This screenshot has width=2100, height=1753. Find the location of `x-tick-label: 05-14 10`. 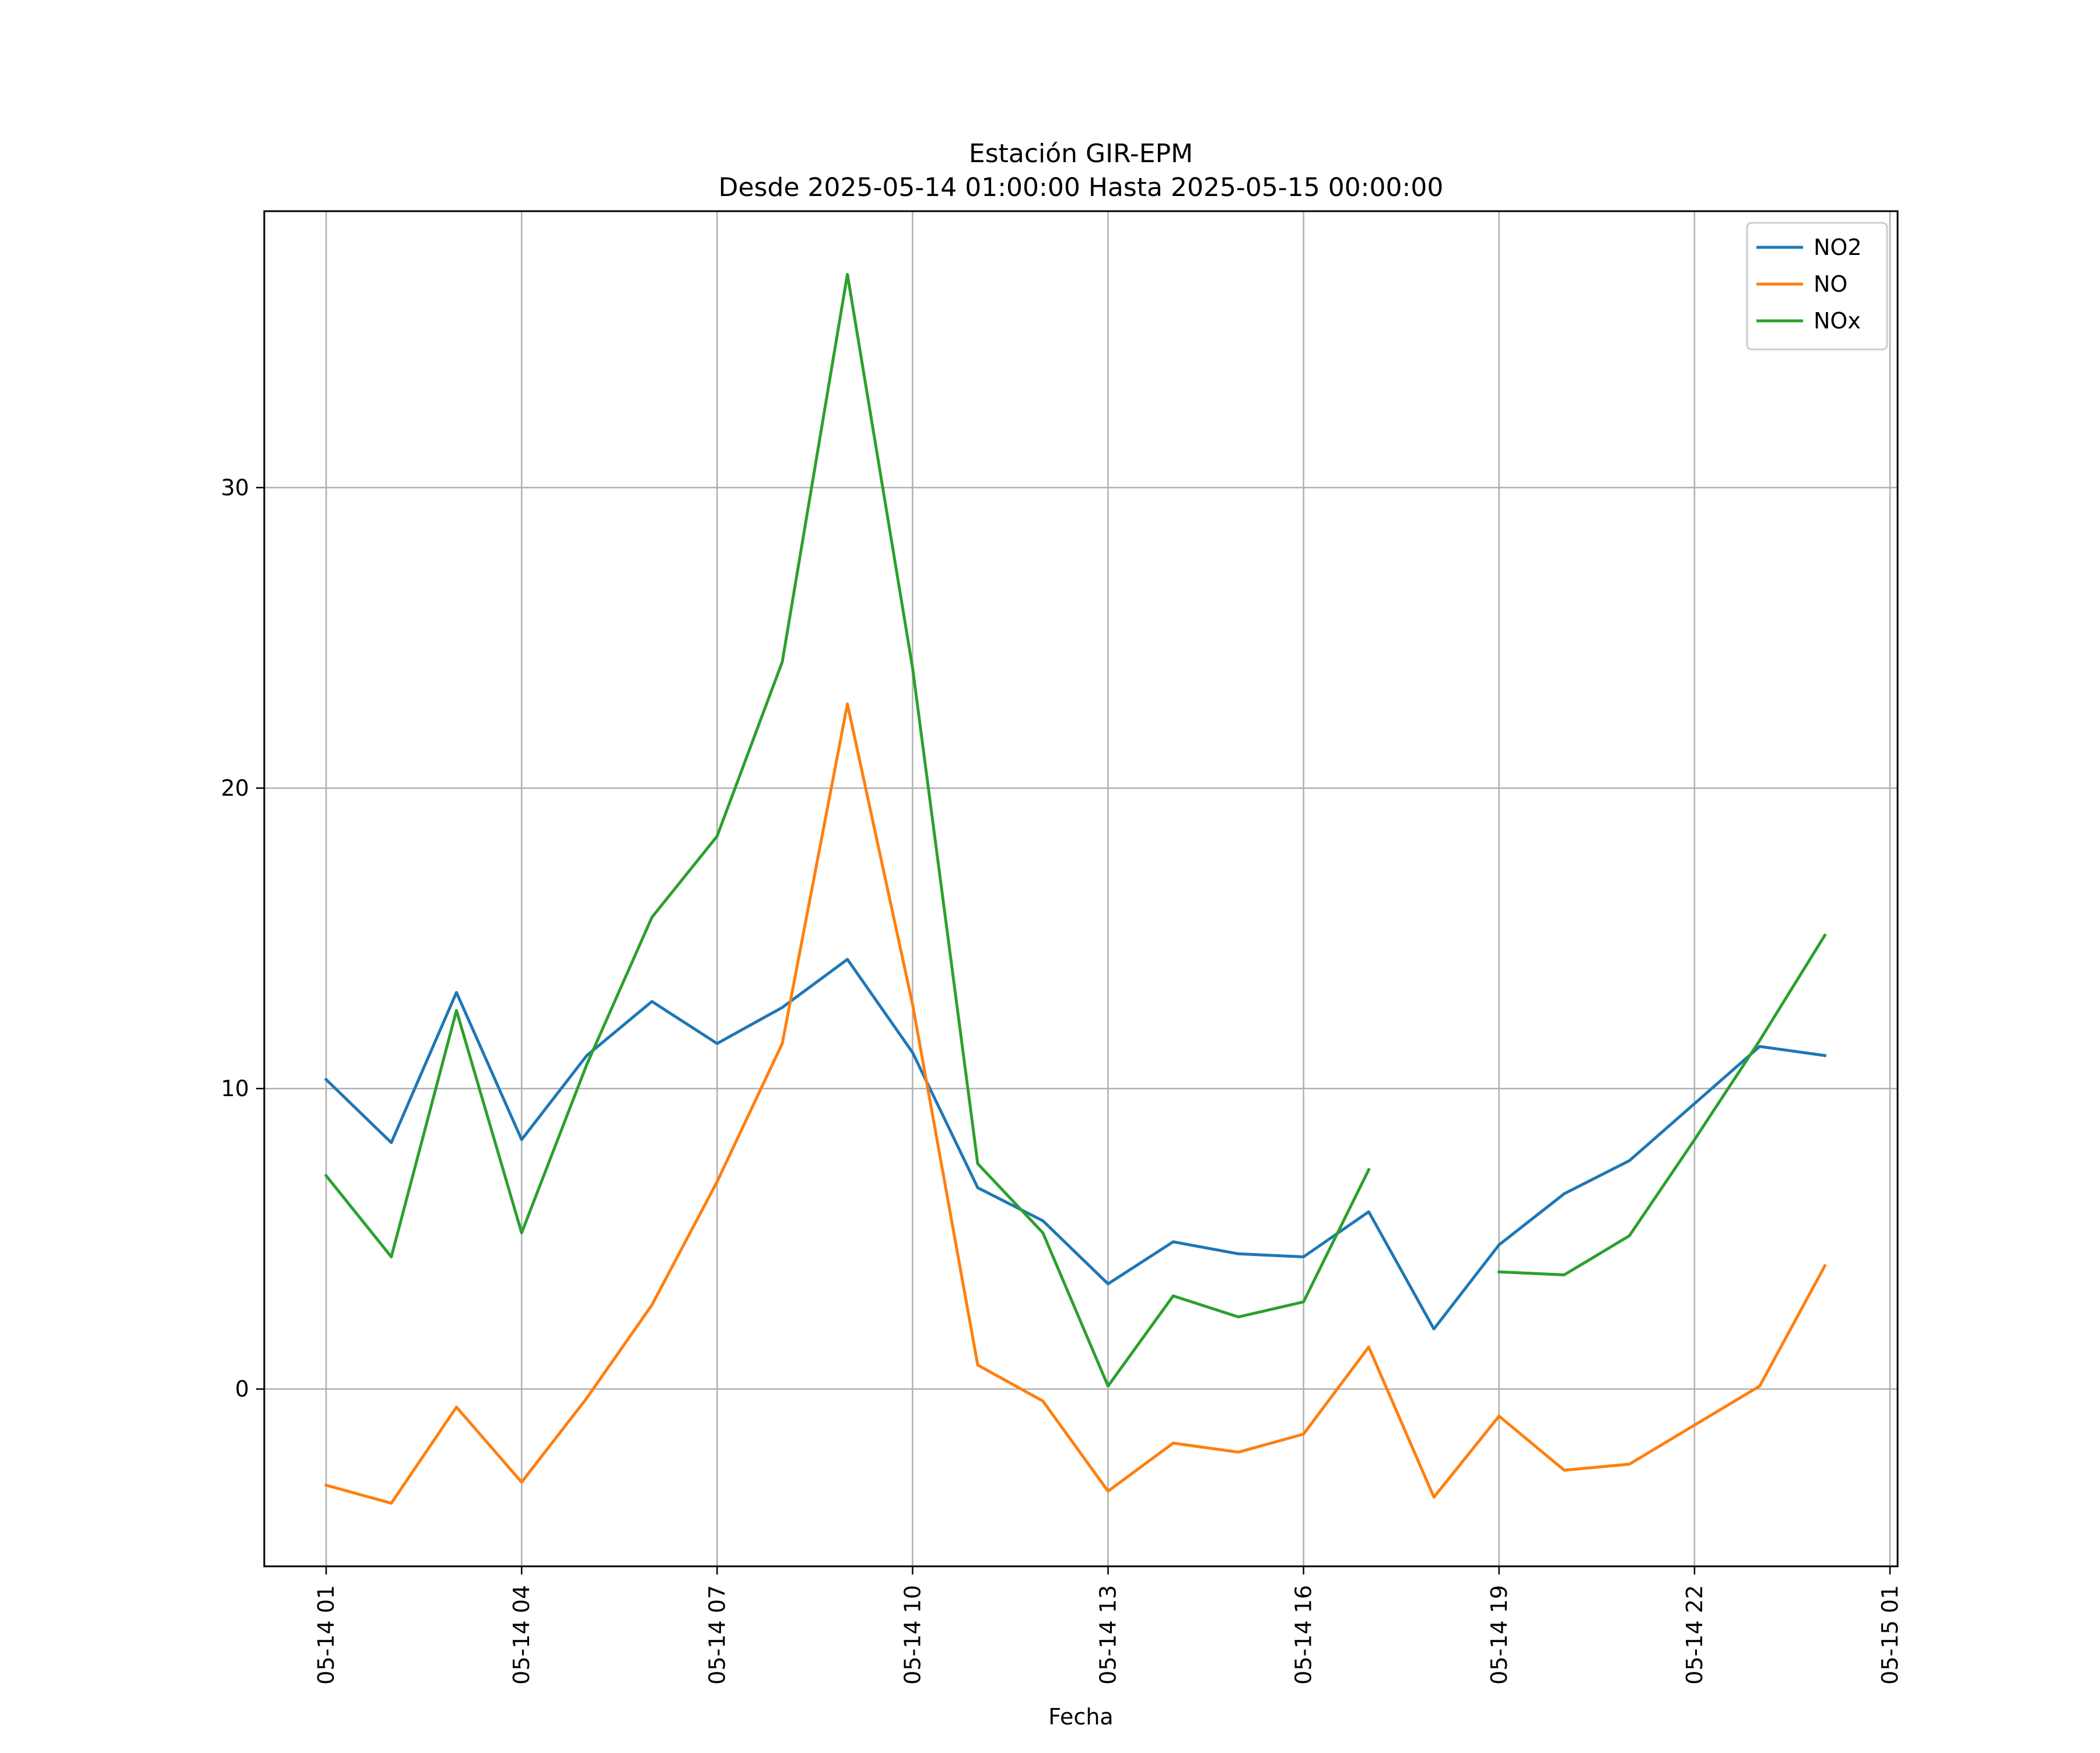

x-tick-label: 05-14 10 is located at coordinates (912, 1635).